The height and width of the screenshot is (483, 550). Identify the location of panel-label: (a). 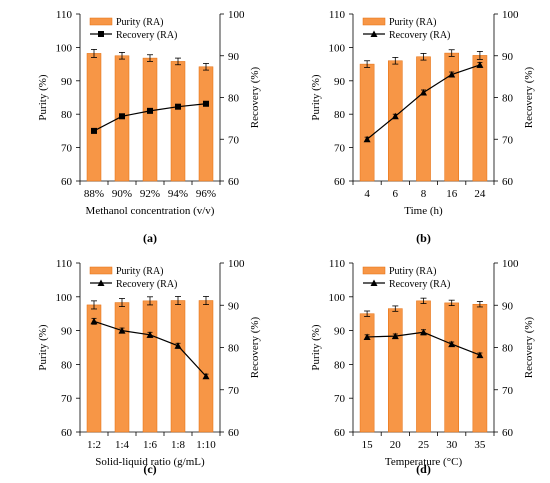
(150, 238).